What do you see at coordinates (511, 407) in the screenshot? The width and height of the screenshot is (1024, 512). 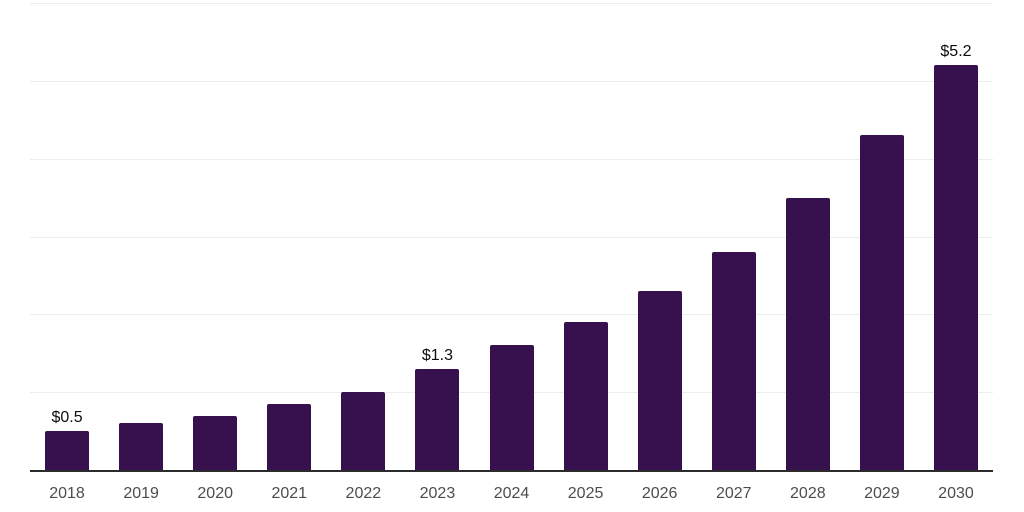 I see `bar-2024` at bounding box center [511, 407].